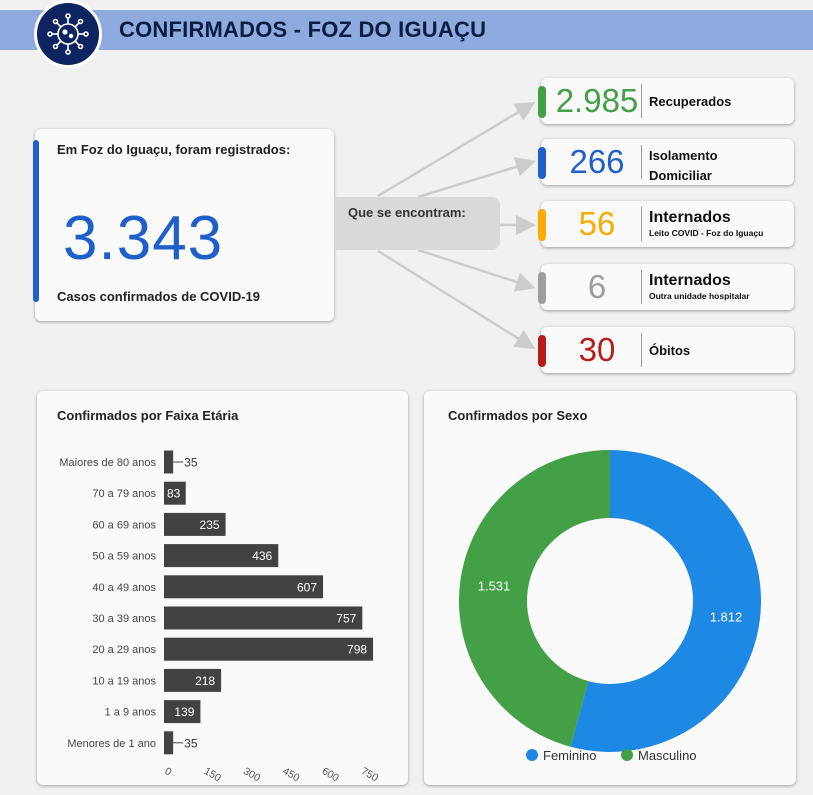  What do you see at coordinates (205, 681) in the screenshot?
I see `age-bar-value: 218` at bounding box center [205, 681].